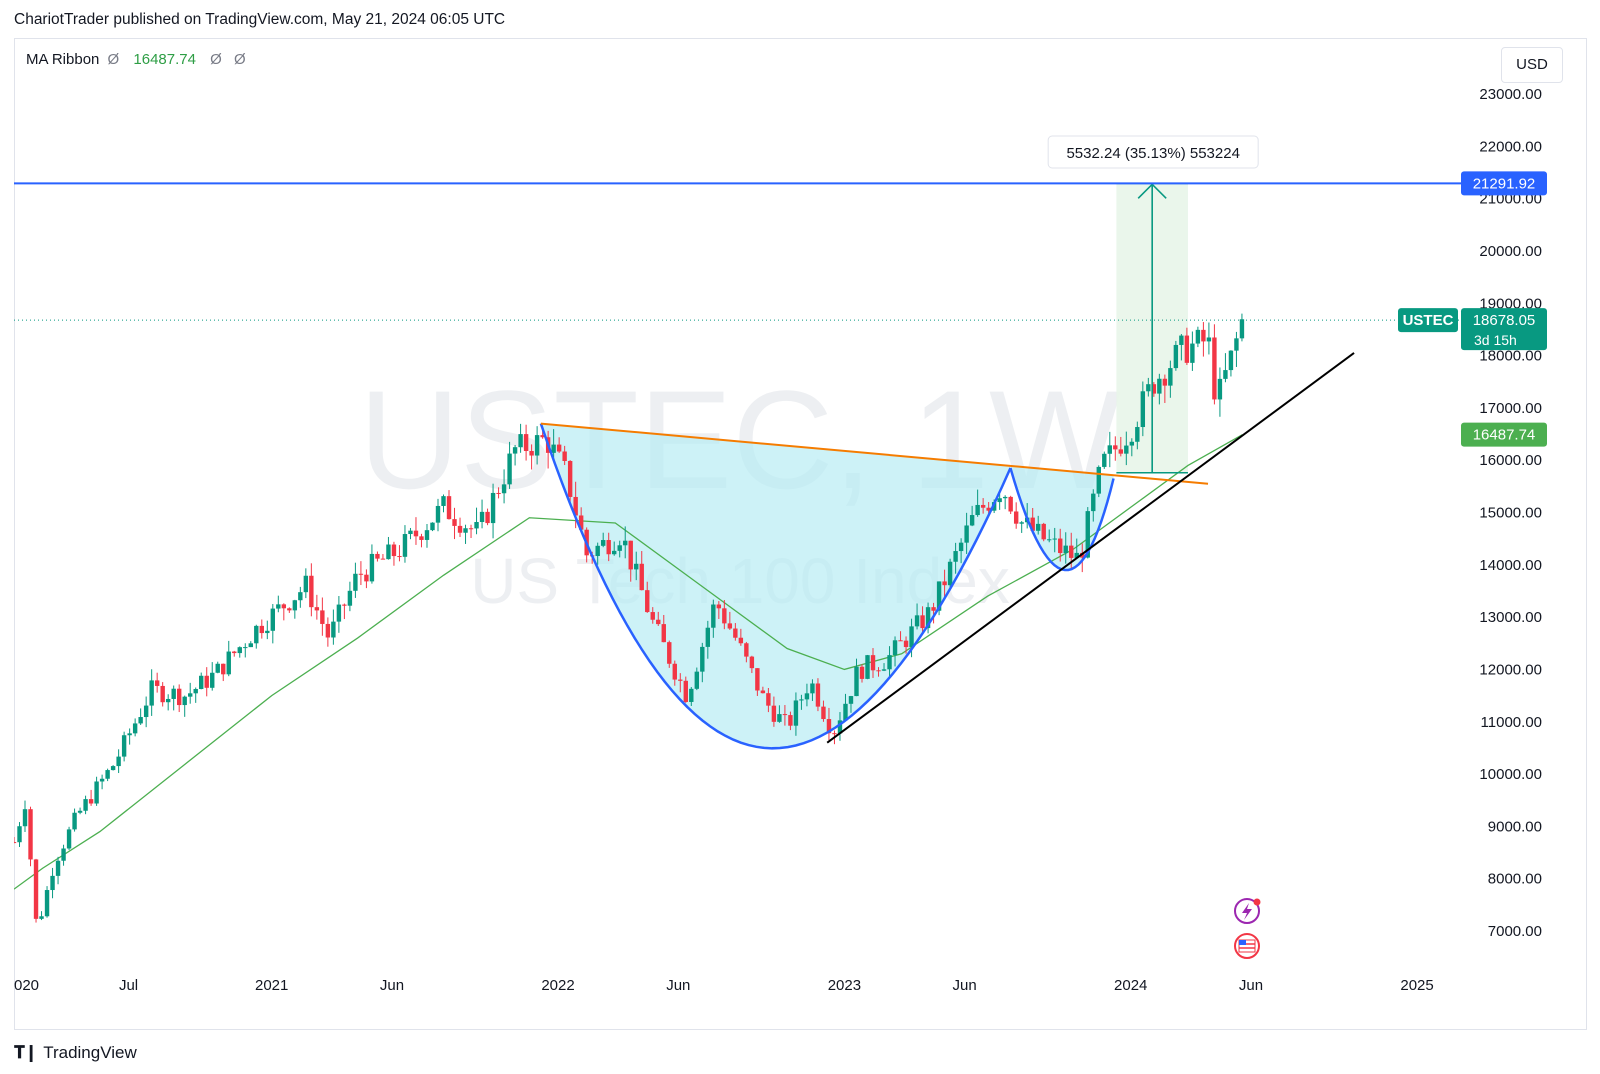  I want to click on price-tick-label: 23000.00, so click(1510, 94).